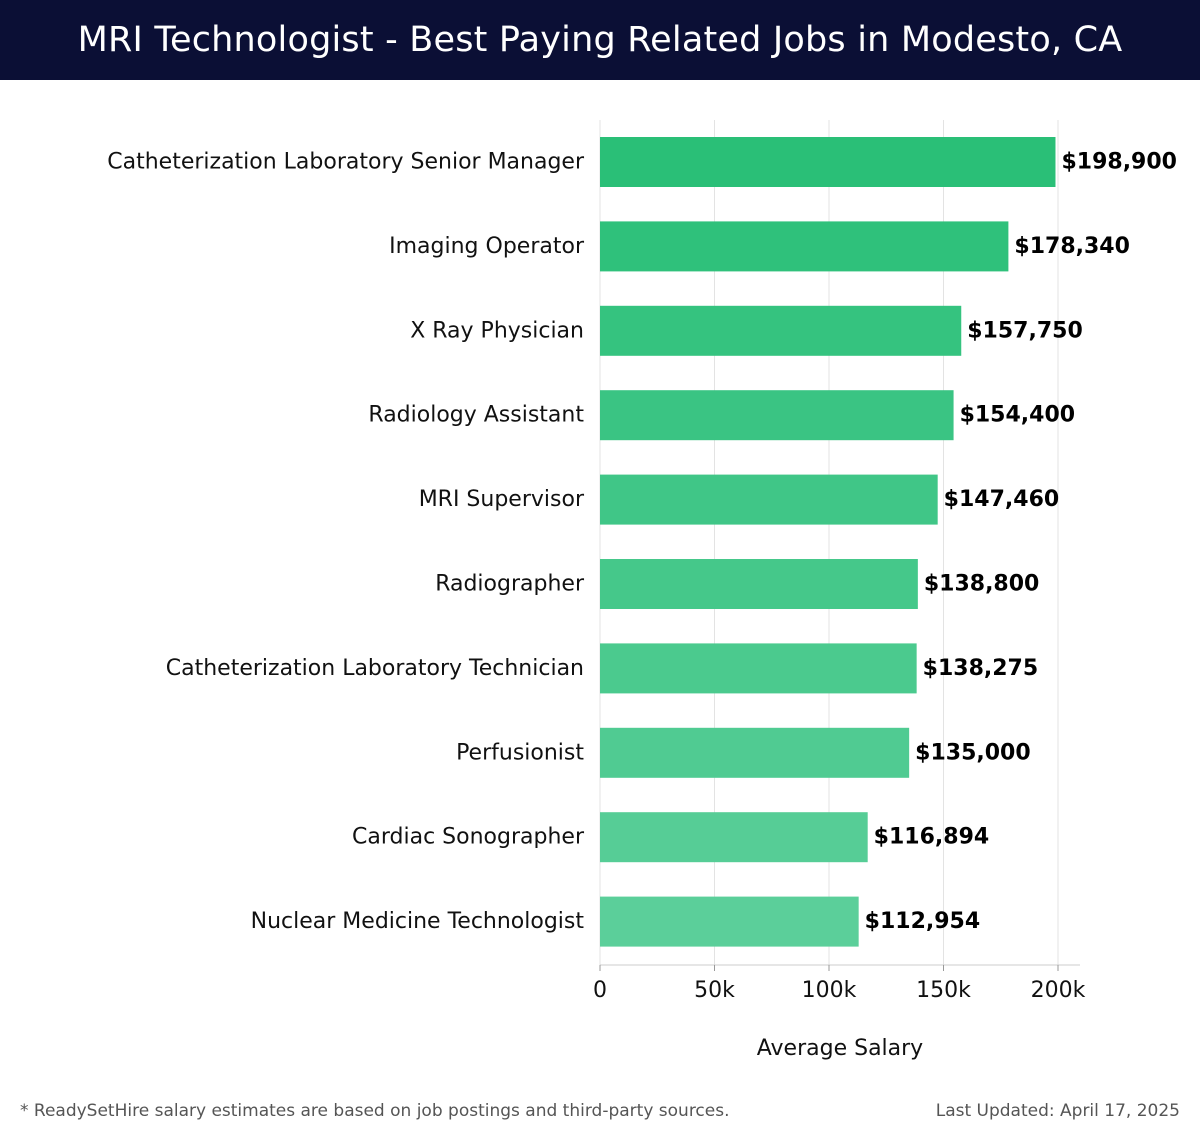 The width and height of the screenshot is (1200, 1140). I want to click on category-label-8: Cardiac Sonographer, so click(468, 837).